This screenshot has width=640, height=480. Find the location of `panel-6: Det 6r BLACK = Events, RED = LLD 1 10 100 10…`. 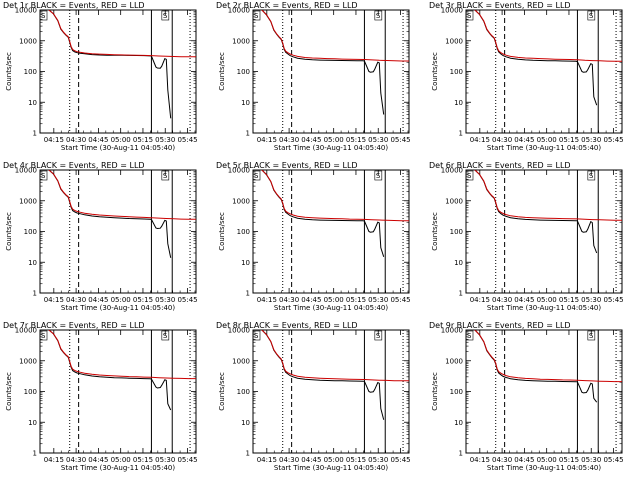

panel-6: Det 6r BLACK = Events, RED = LLD 1 10 100 10… is located at coordinates (526, 236).